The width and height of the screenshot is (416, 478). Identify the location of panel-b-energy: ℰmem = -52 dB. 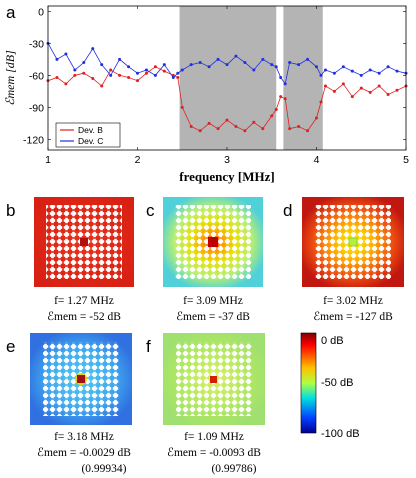
(84, 317).